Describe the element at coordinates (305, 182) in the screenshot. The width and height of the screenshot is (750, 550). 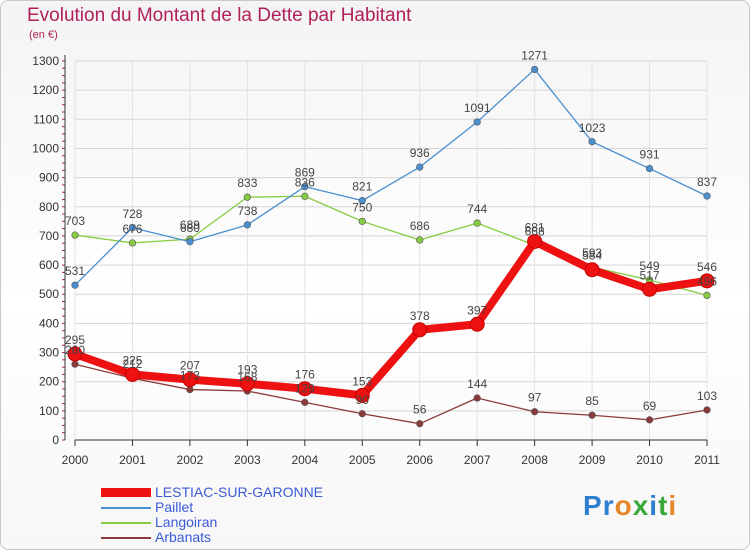
I see `data-label: 836` at that location.